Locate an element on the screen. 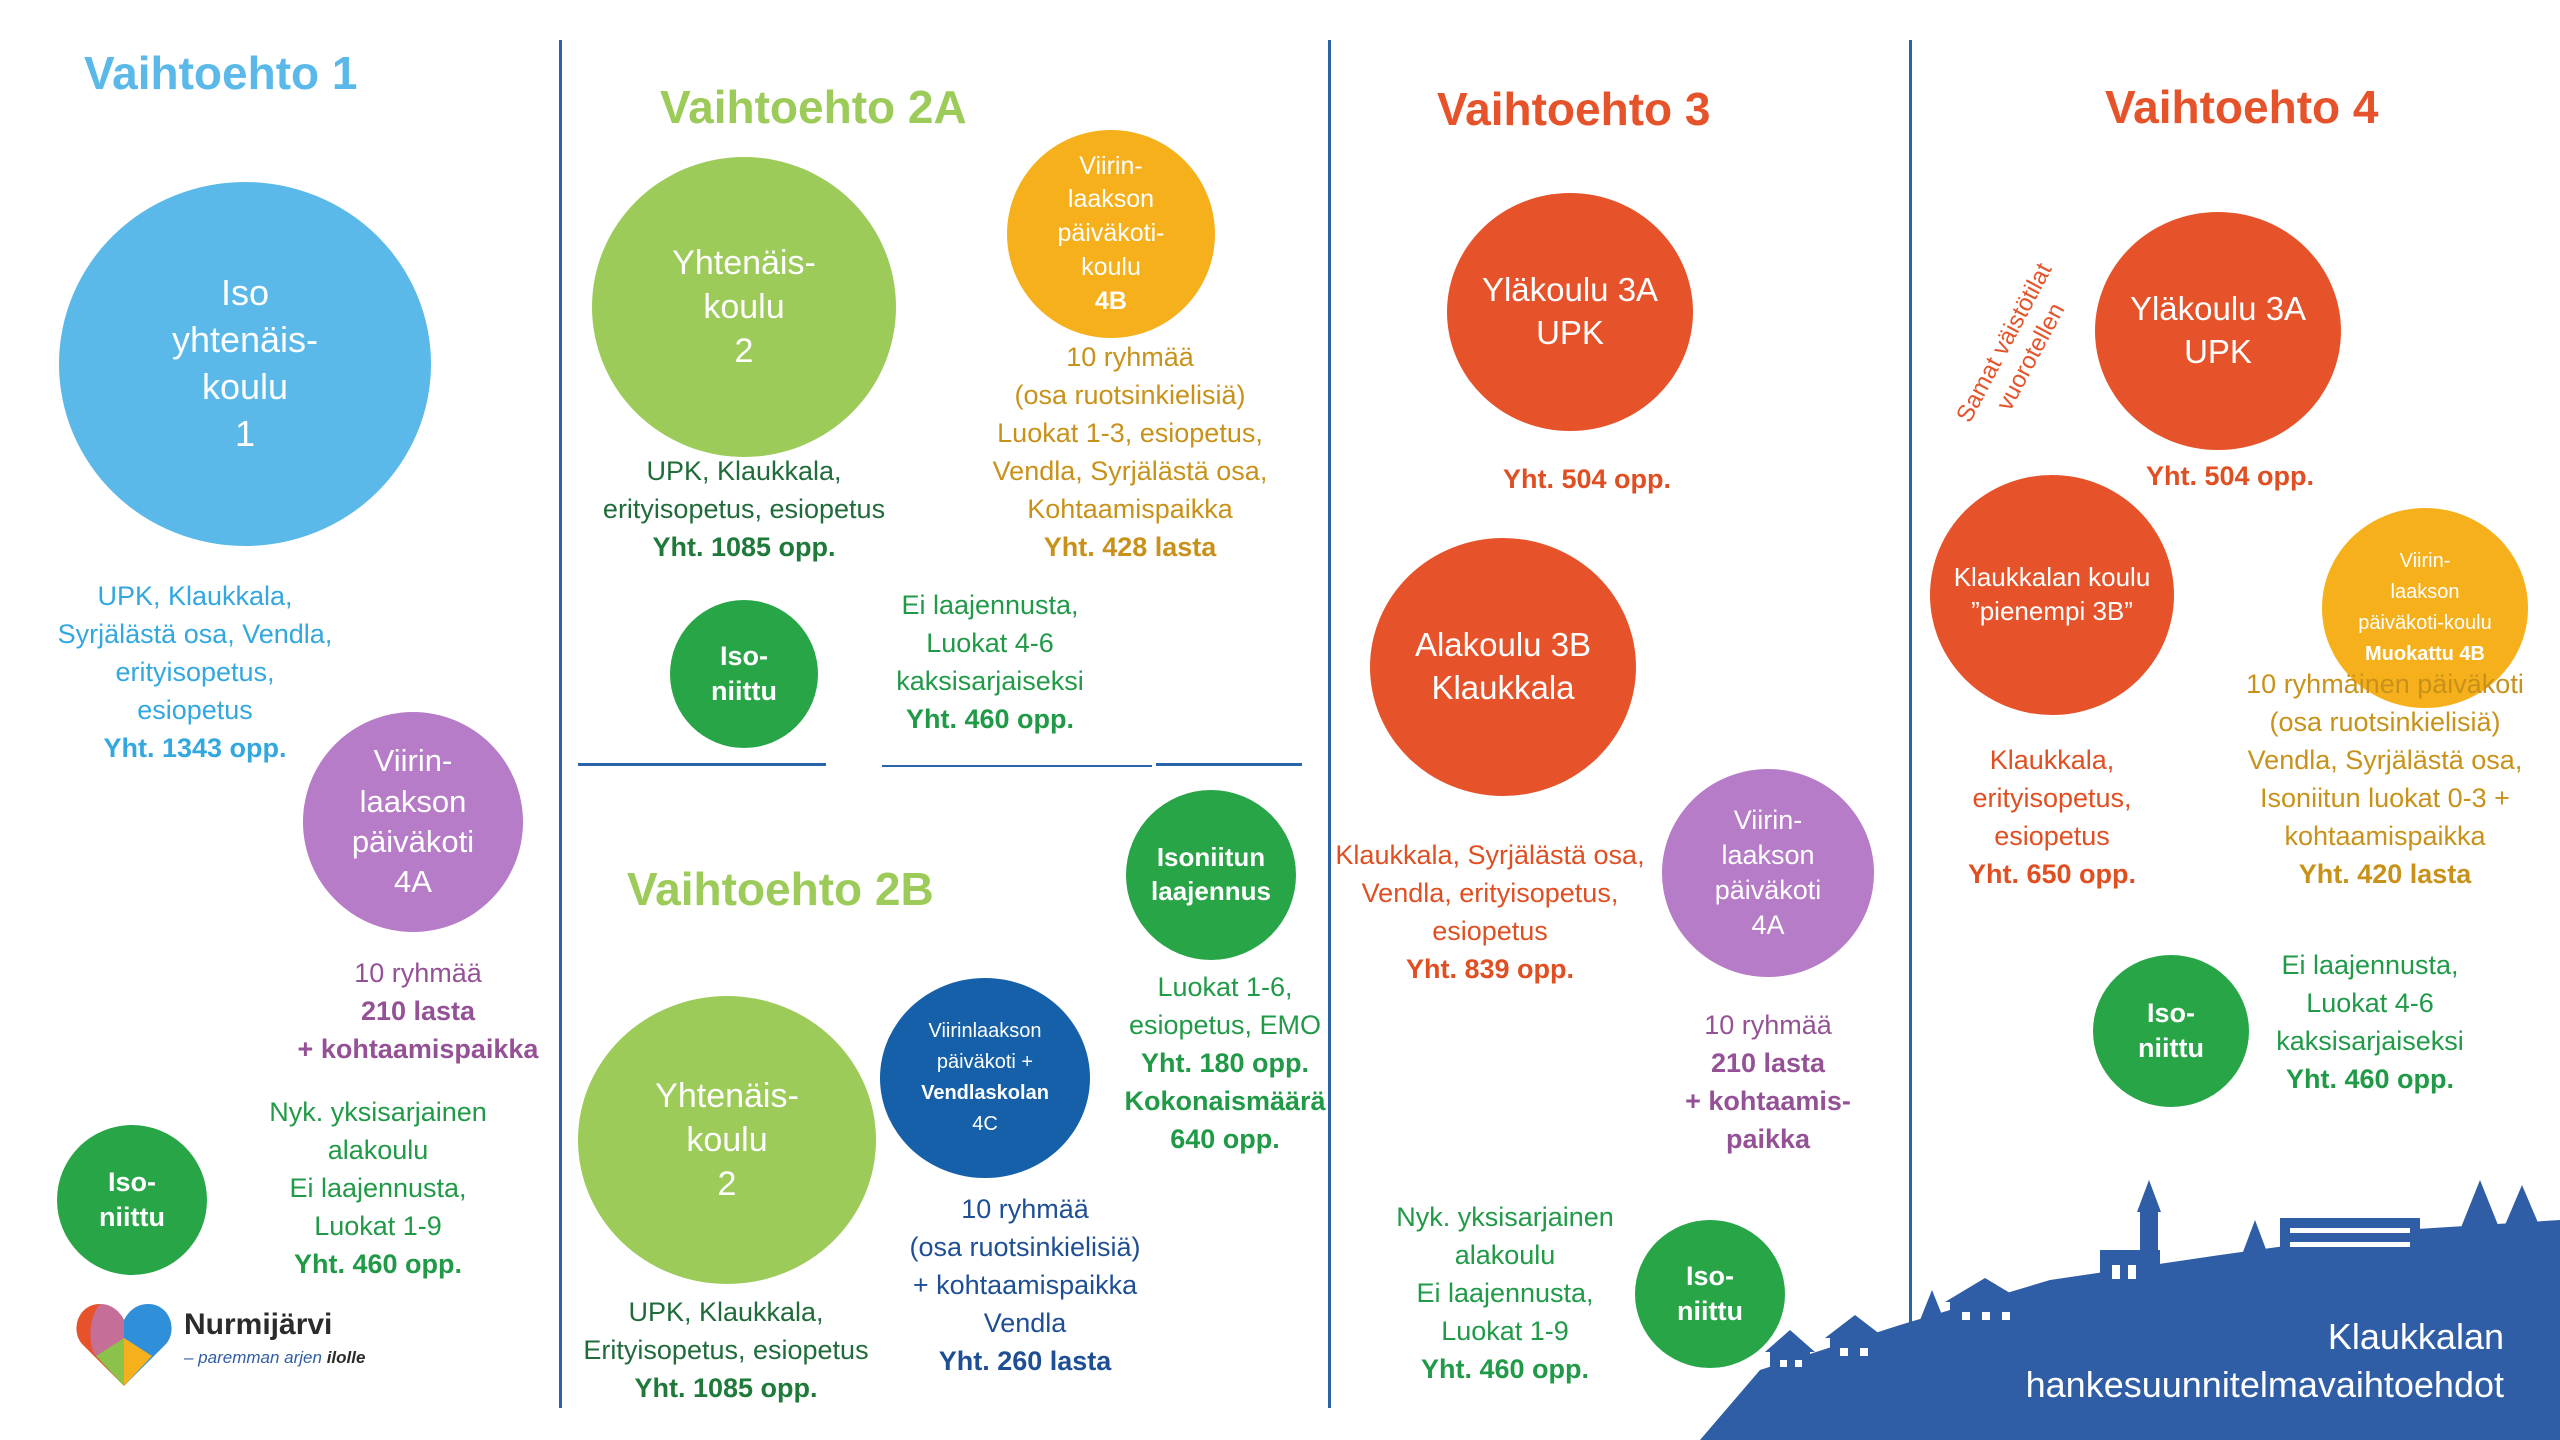  divider-2a-2b-right is located at coordinates (1229, 764).